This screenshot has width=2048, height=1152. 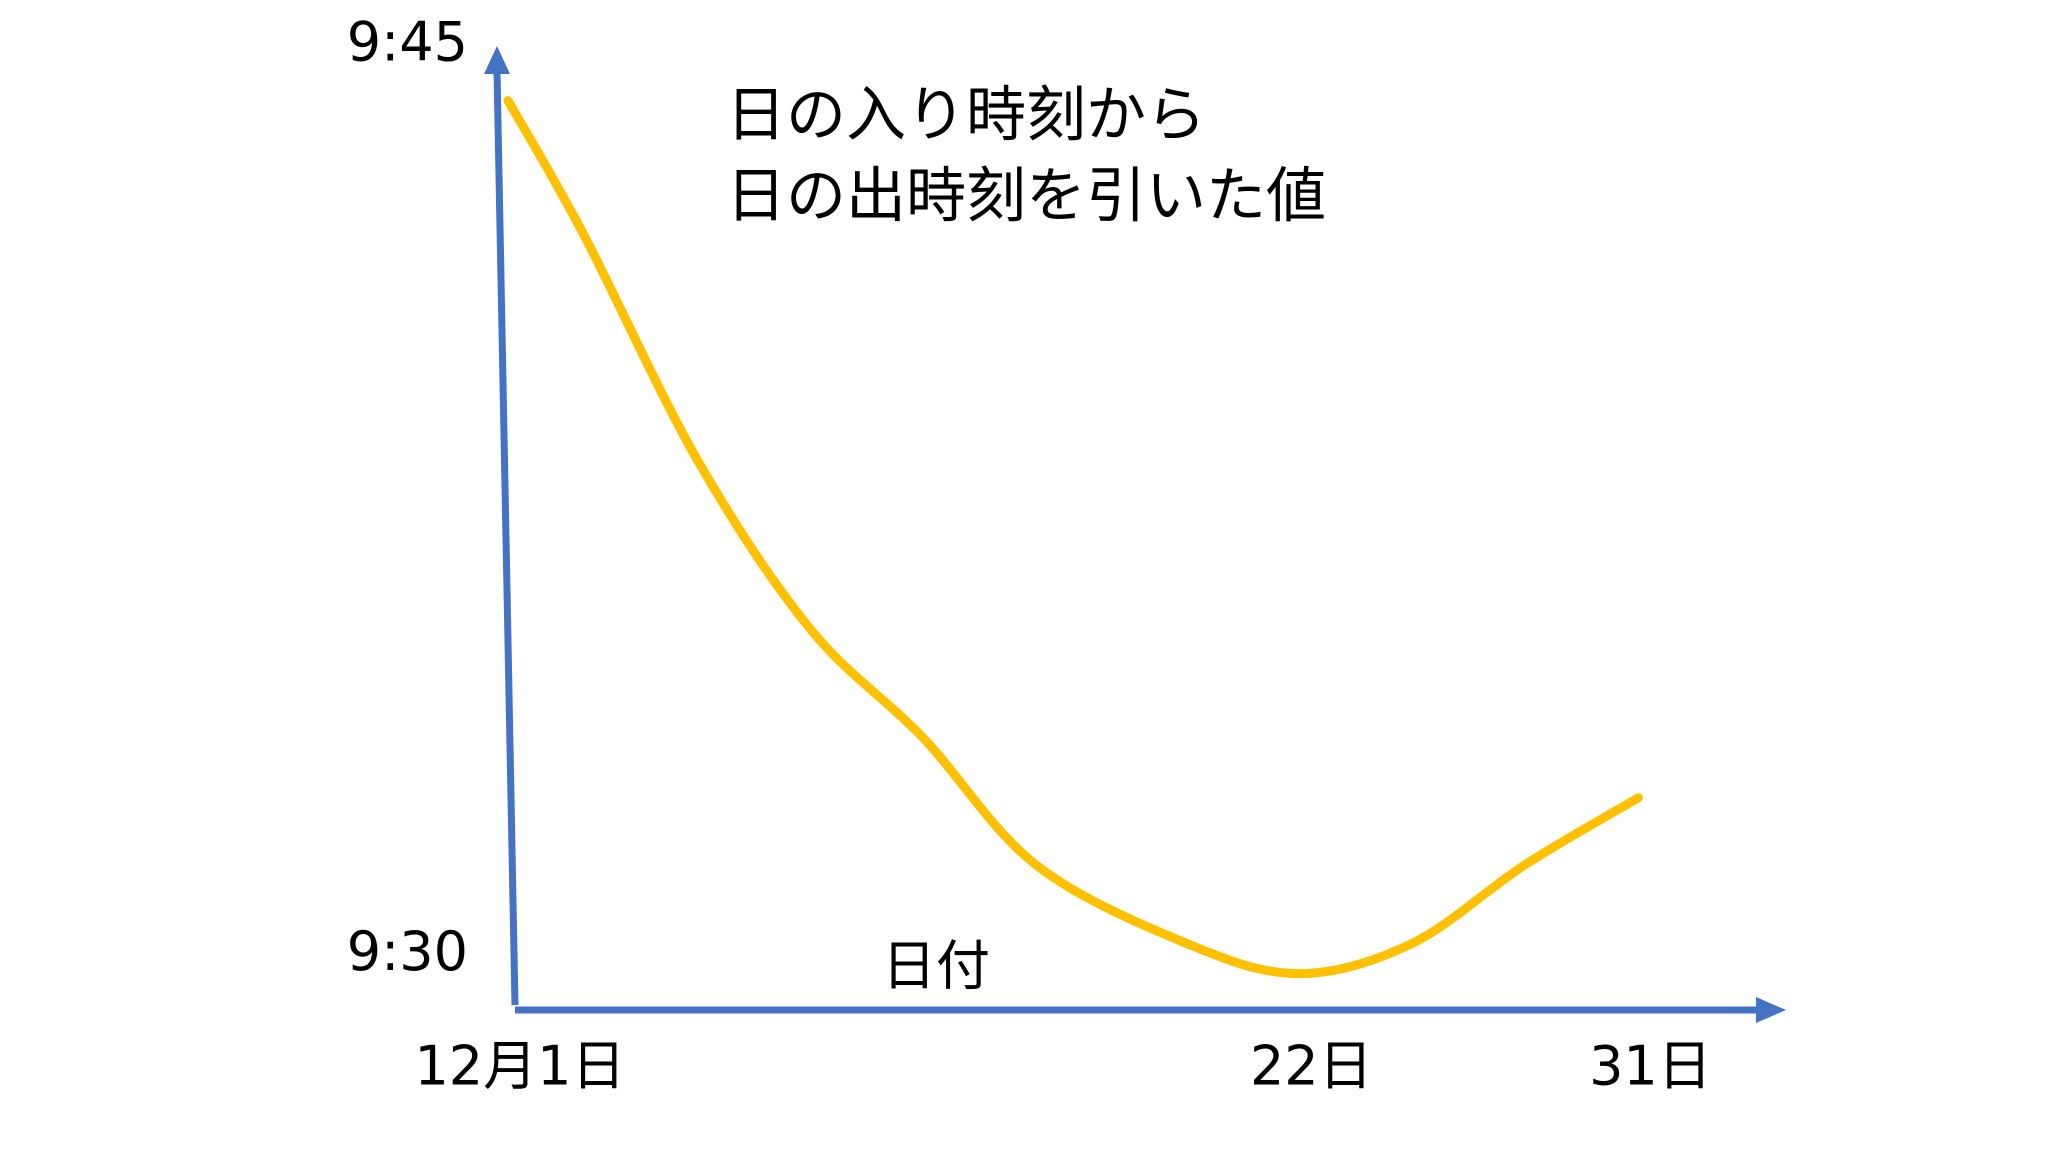 What do you see at coordinates (1650, 1066) in the screenshot?
I see `x-tick-label: 31日` at bounding box center [1650, 1066].